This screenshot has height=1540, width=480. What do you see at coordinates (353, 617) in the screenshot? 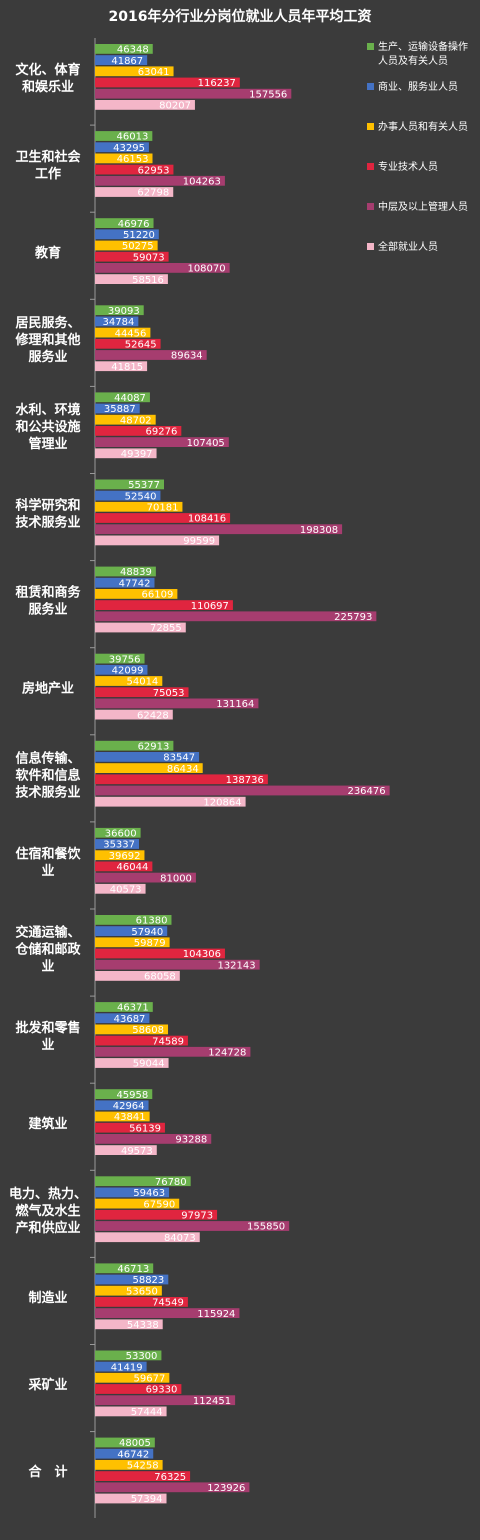
I see `value-label: 225793` at bounding box center [353, 617].